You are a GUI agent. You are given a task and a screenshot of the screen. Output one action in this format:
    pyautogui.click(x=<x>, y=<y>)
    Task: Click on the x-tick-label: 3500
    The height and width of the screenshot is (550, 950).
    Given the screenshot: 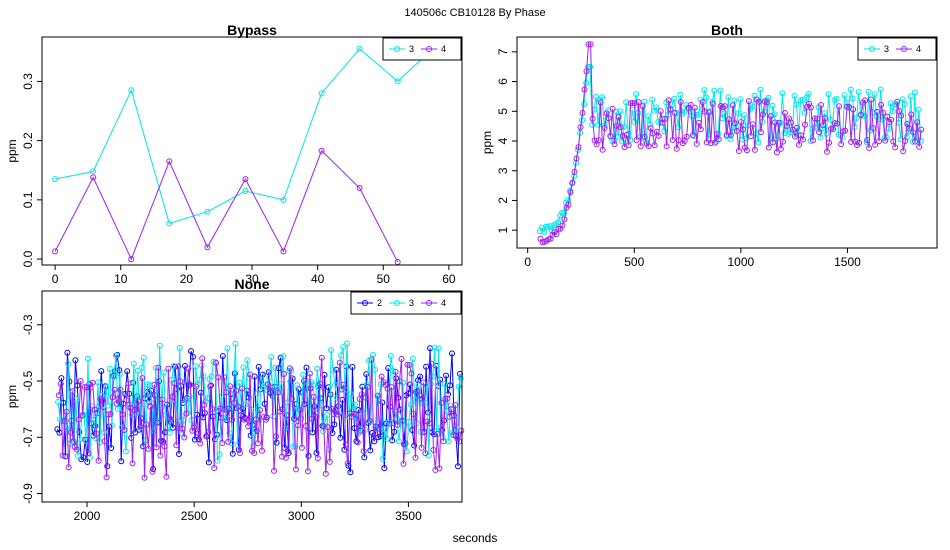 What is the action you would take?
    pyautogui.click(x=408, y=516)
    